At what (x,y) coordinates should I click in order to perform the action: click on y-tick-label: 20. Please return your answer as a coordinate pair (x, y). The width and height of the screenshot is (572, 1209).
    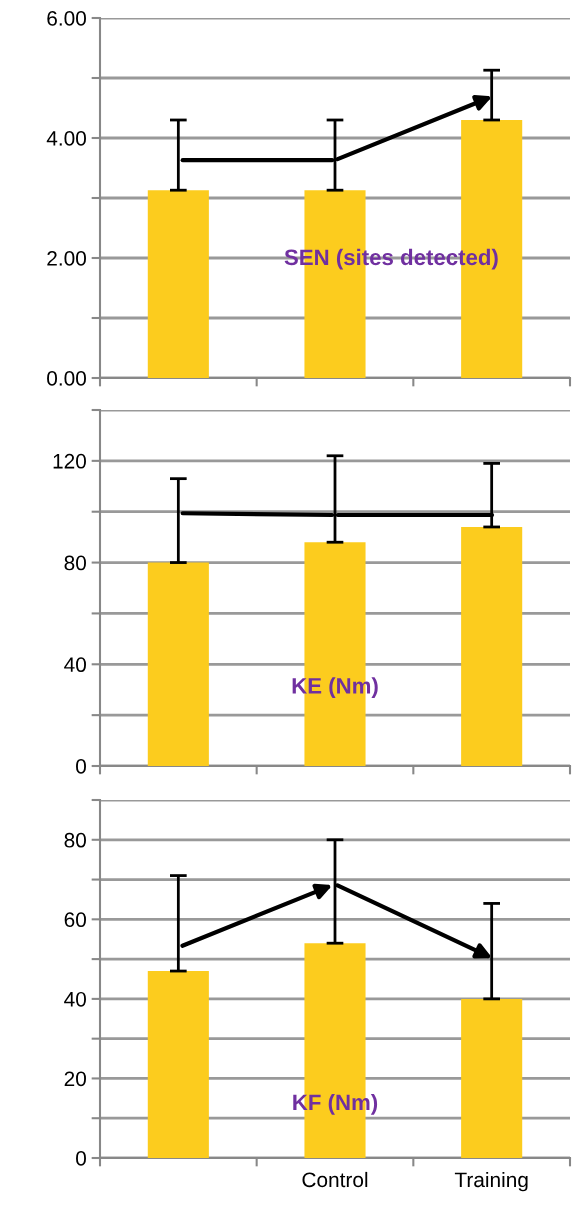
    Looking at the image, I should click on (75, 1079).